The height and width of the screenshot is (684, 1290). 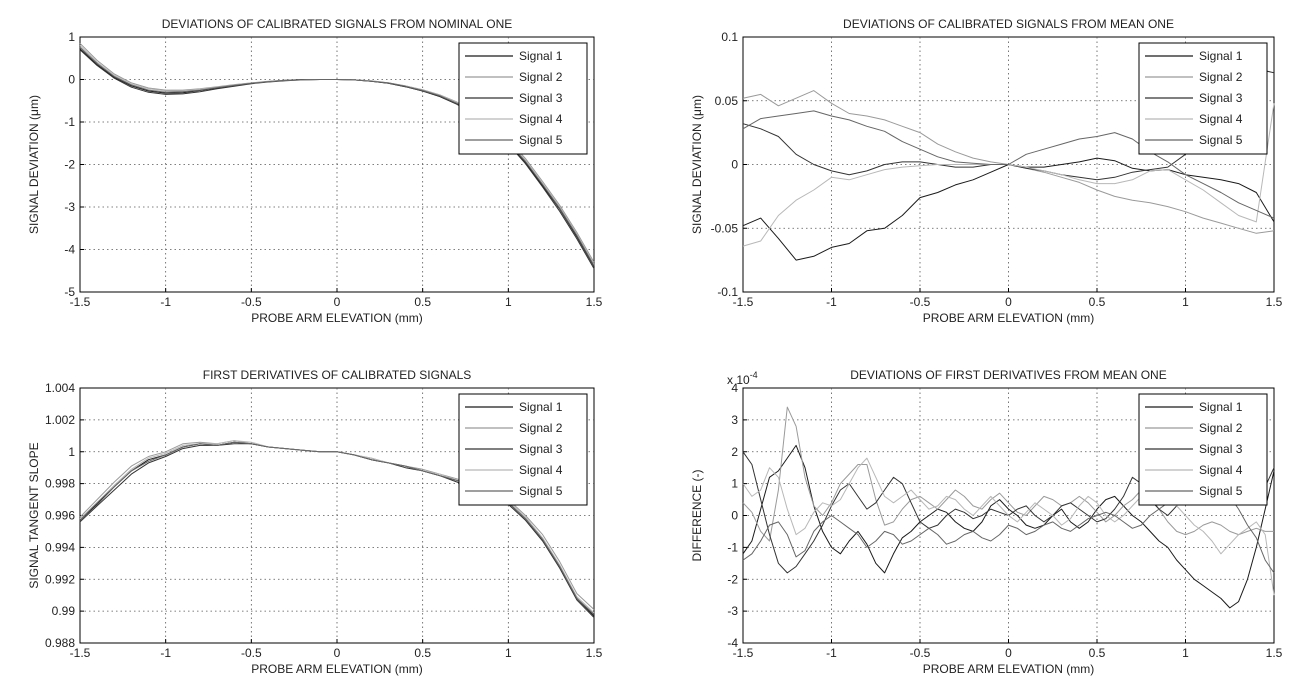 I want to click on y-tick-label: 0.992, so click(x=60, y=579).